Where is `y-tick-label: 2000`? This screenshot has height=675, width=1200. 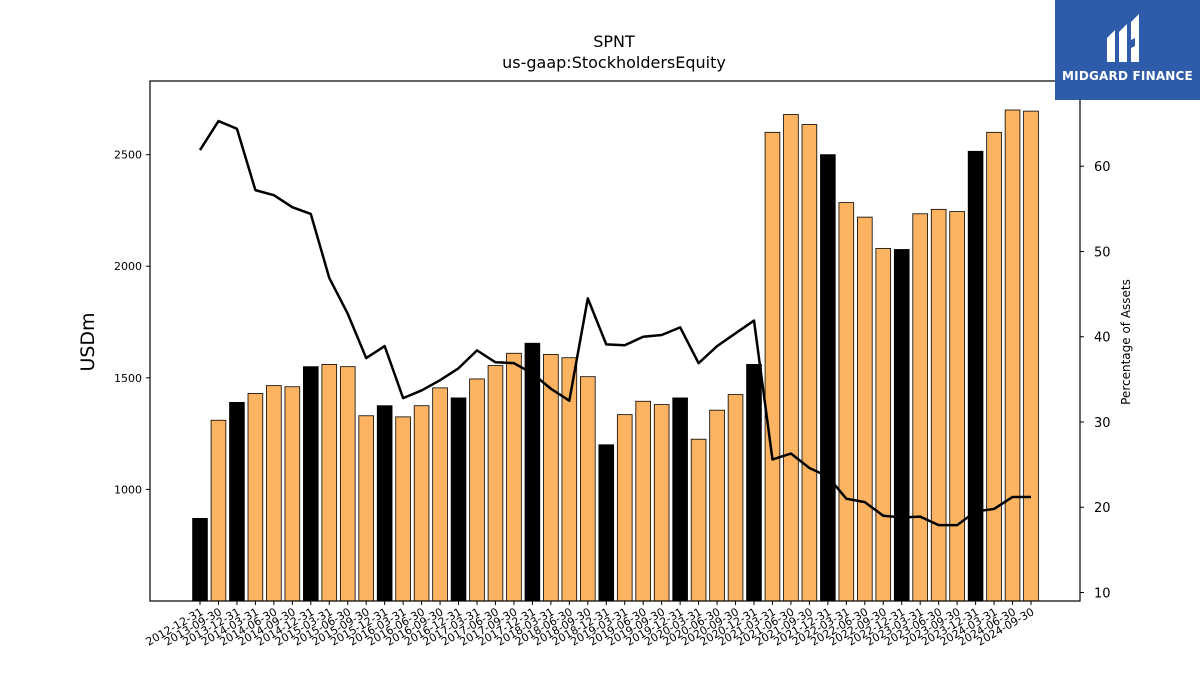 y-tick-label: 2000 is located at coordinates (128, 266).